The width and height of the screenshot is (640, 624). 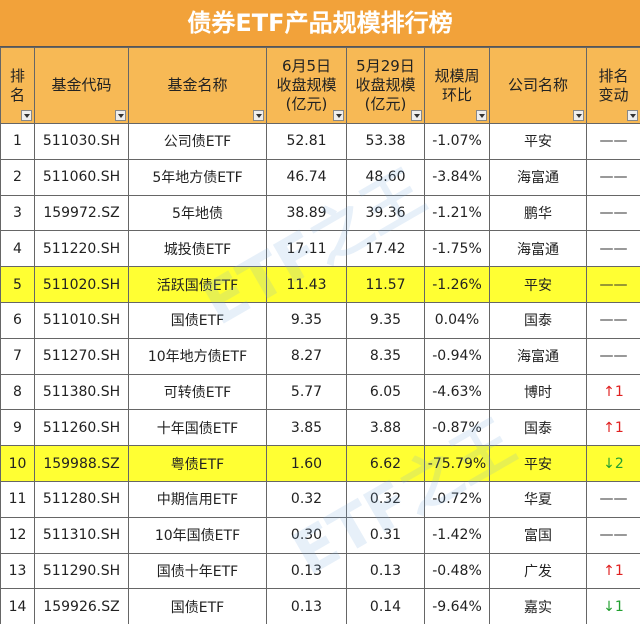 What do you see at coordinates (457, 463) in the screenshot?
I see `table-cell: -75.79%` at bounding box center [457, 463].